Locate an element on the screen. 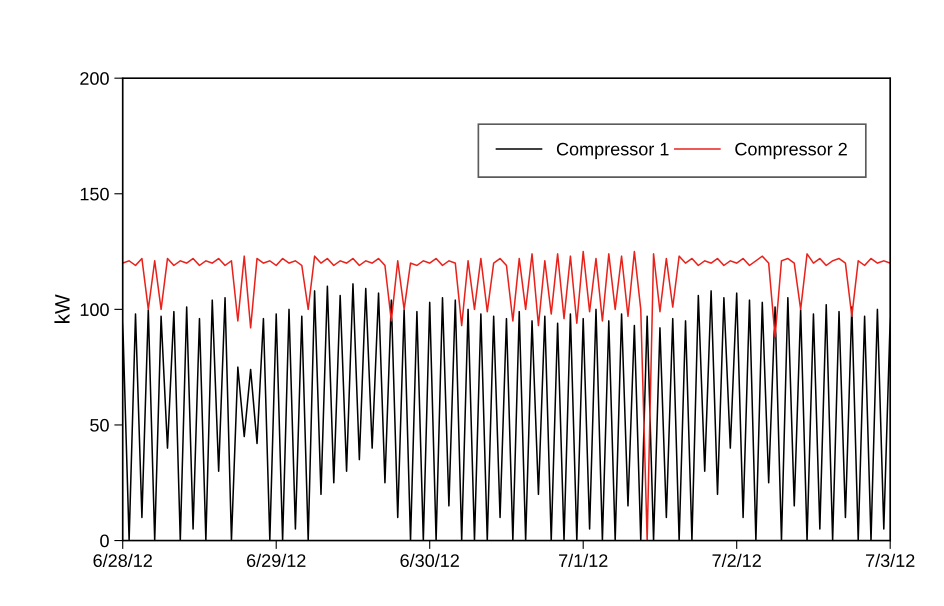 This screenshot has height=606, width=944. legend-label: Compressor 1 is located at coordinates (612, 151).